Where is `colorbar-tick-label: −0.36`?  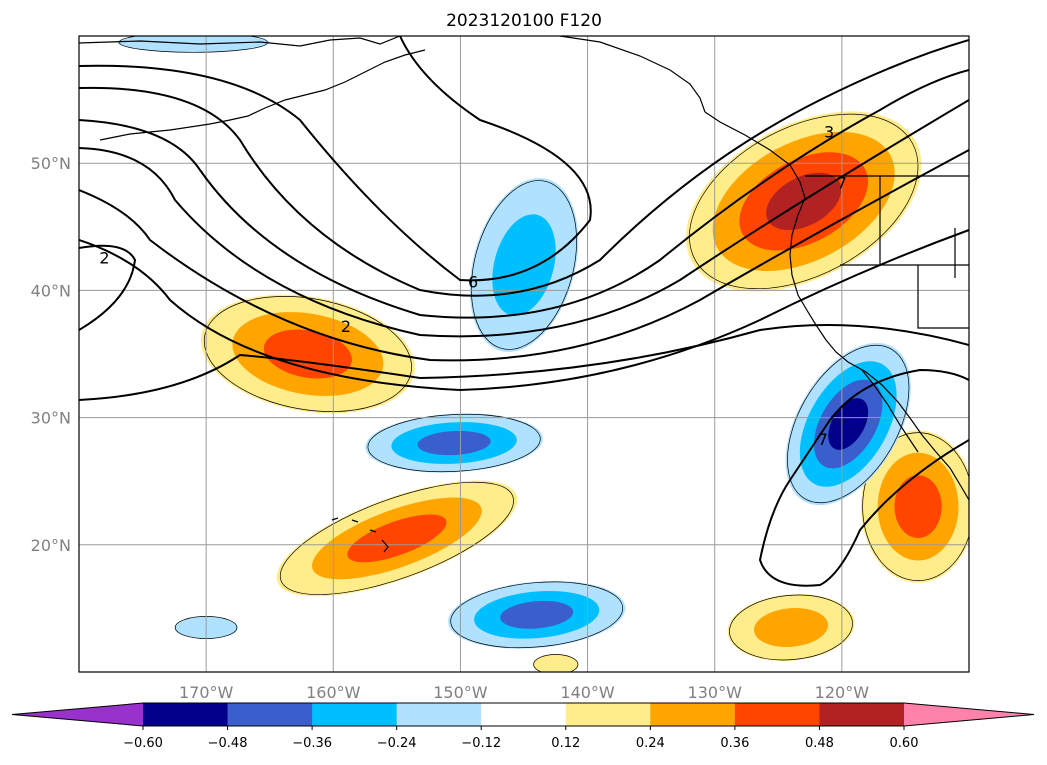 colorbar-tick-label: −0.36 is located at coordinates (312, 743).